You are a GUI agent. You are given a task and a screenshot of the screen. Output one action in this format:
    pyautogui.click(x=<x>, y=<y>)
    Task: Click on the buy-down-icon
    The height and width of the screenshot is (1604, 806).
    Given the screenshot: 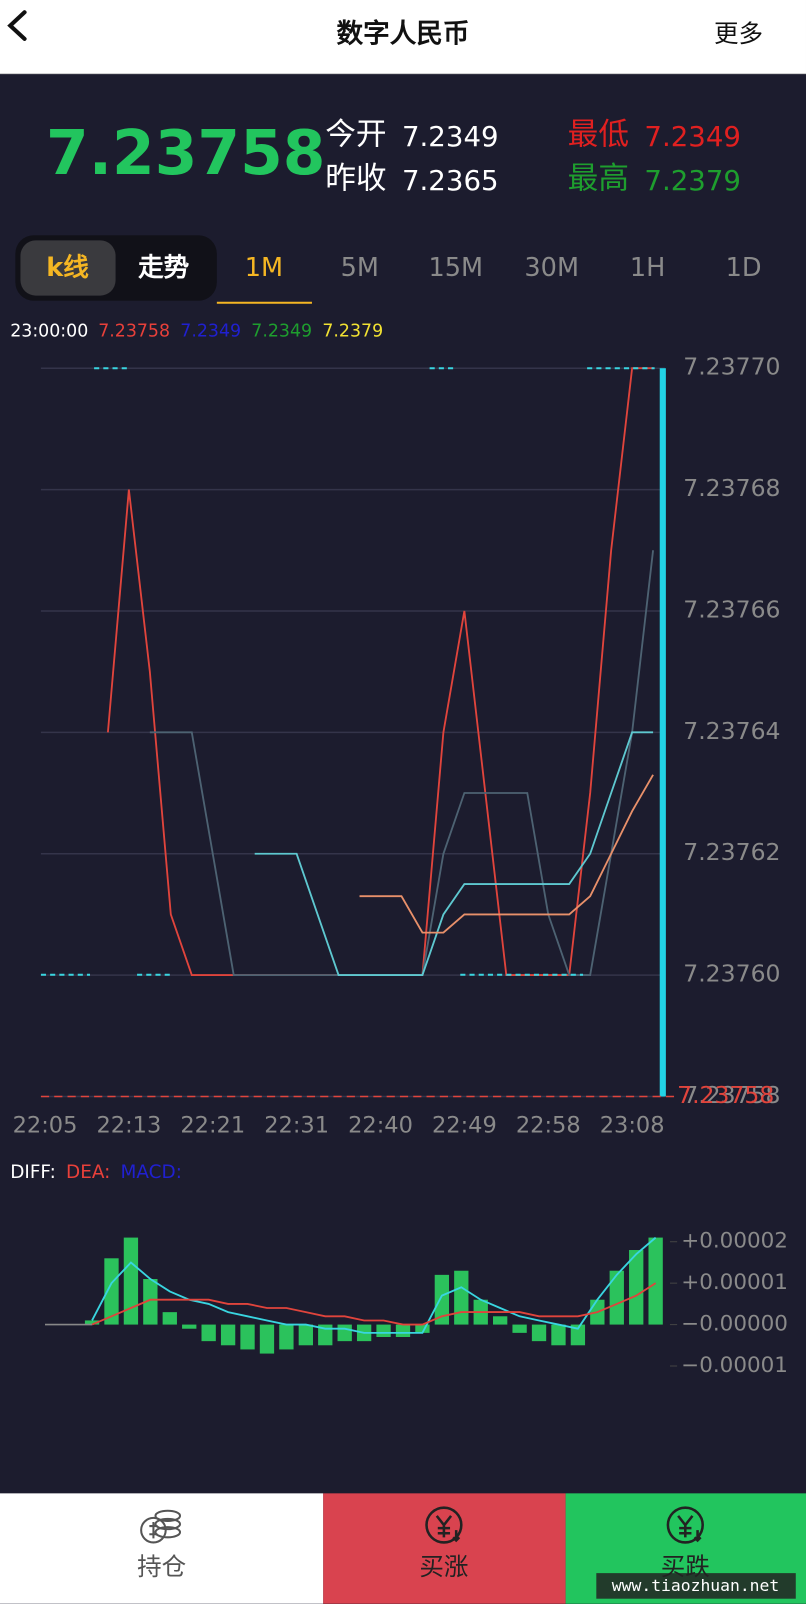 What is the action you would take?
    pyautogui.click(x=685, y=1525)
    